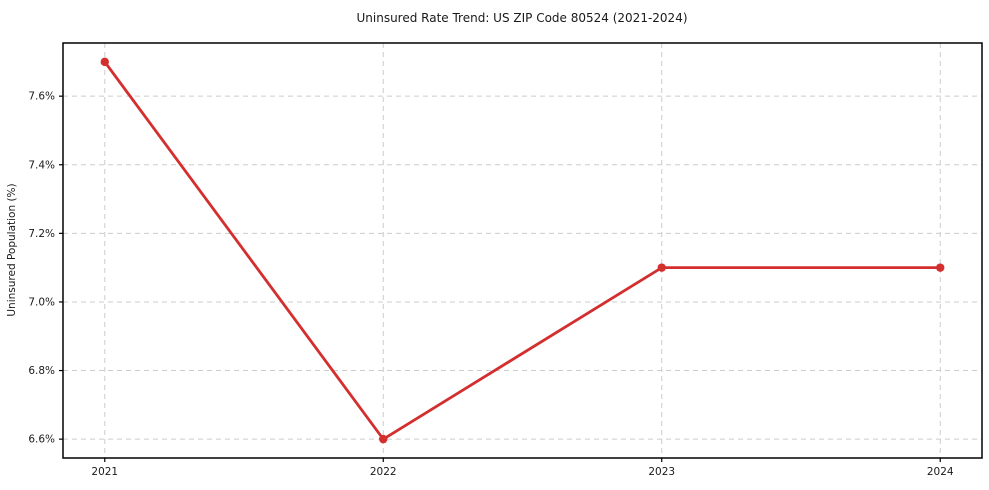  Describe the element at coordinates (41, 371) in the screenshot. I see `y-tick-label: 6.8%` at that location.